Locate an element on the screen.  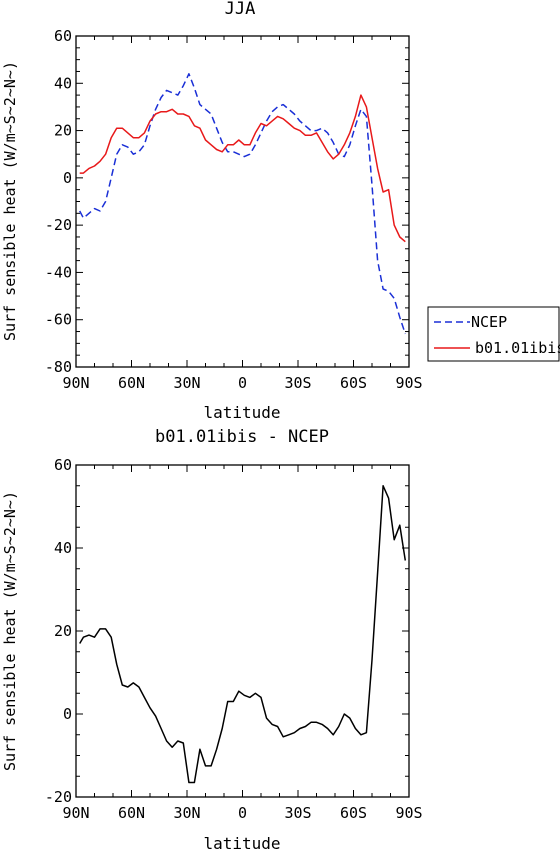
bottom-chart-y-tick-label: 20 is located at coordinates (63, 631).